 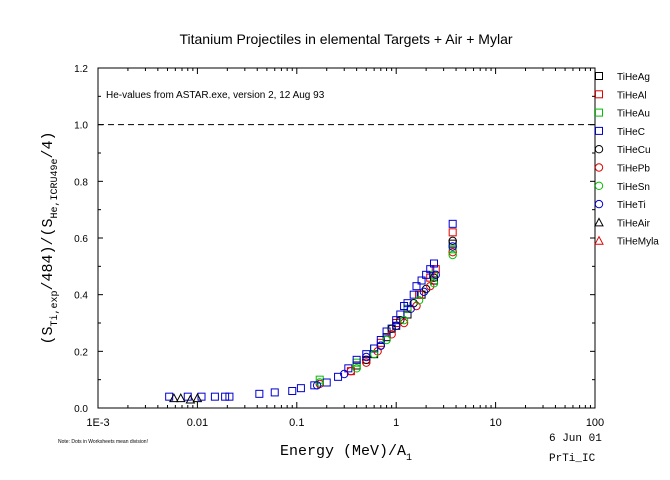 What do you see at coordinates (81, 409) in the screenshot?
I see `y-tick-label: 0.0` at bounding box center [81, 409].